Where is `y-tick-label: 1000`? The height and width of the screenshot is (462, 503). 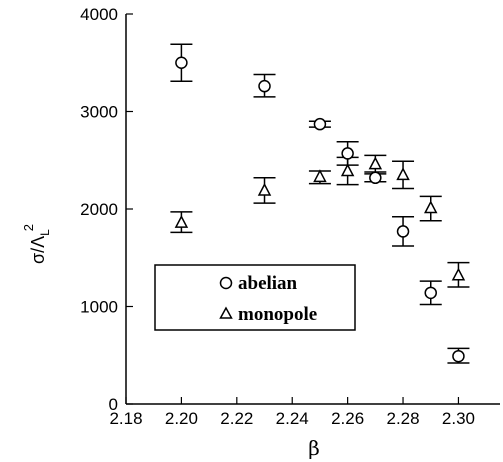
y-tick-label: 1000 is located at coordinates (99, 307).